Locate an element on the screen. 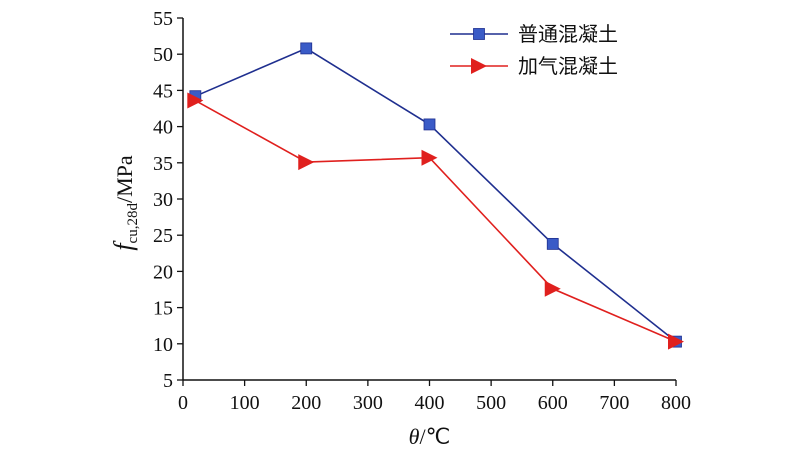 Image resolution: width=800 pixels, height=453 pixels. y-axis-subscript: cu,28d is located at coordinates (133, 223).